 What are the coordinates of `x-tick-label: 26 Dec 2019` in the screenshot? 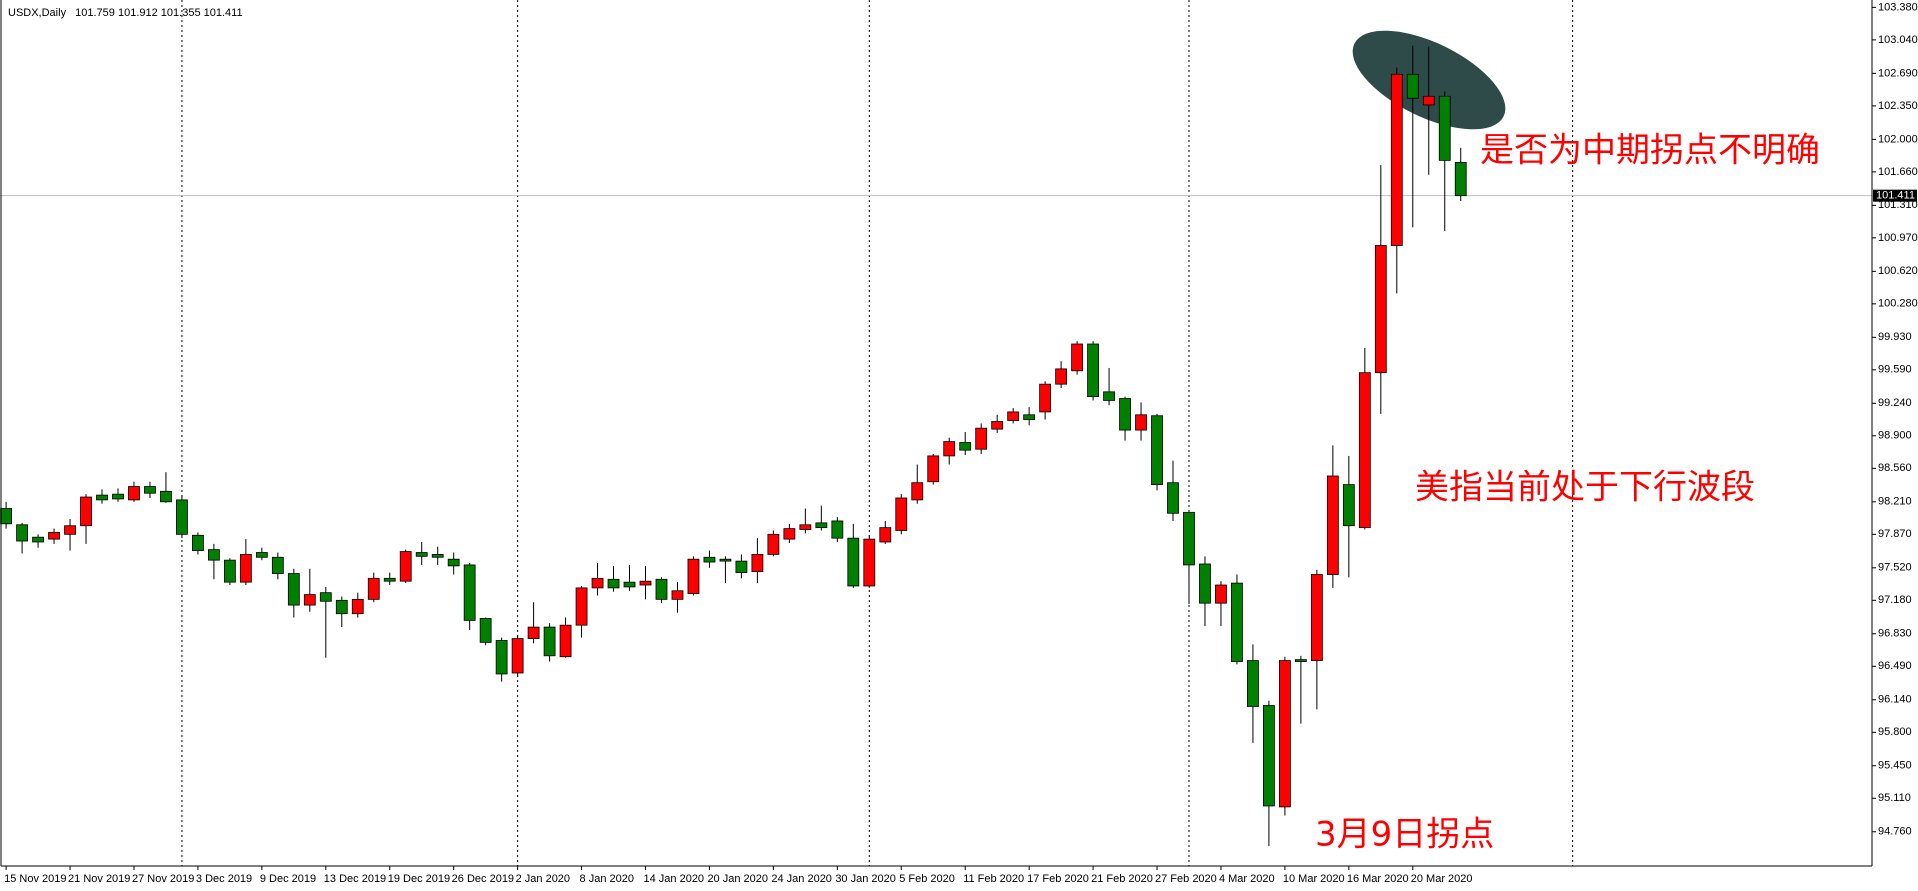 It's located at (483, 879).